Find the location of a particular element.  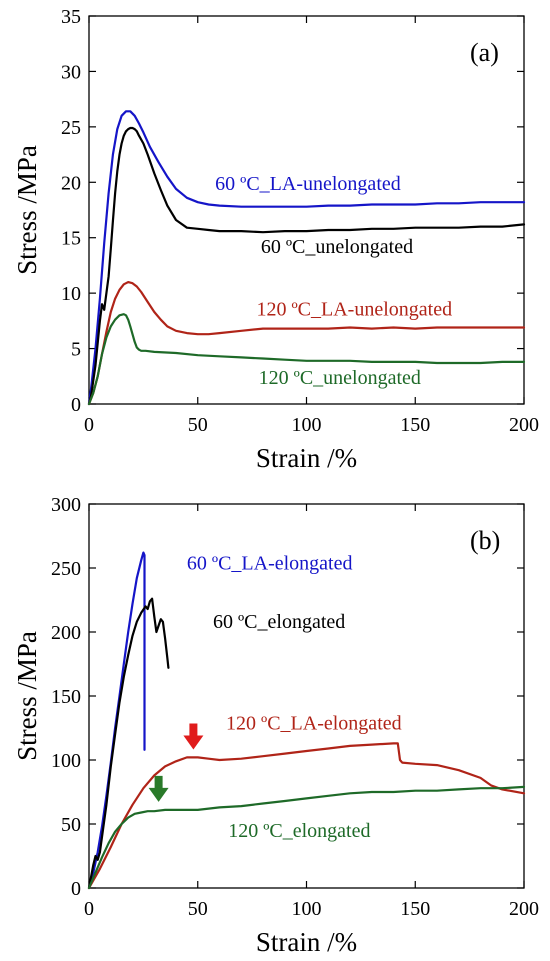

y-tick-label: 150 is located at coordinates (66, 697).